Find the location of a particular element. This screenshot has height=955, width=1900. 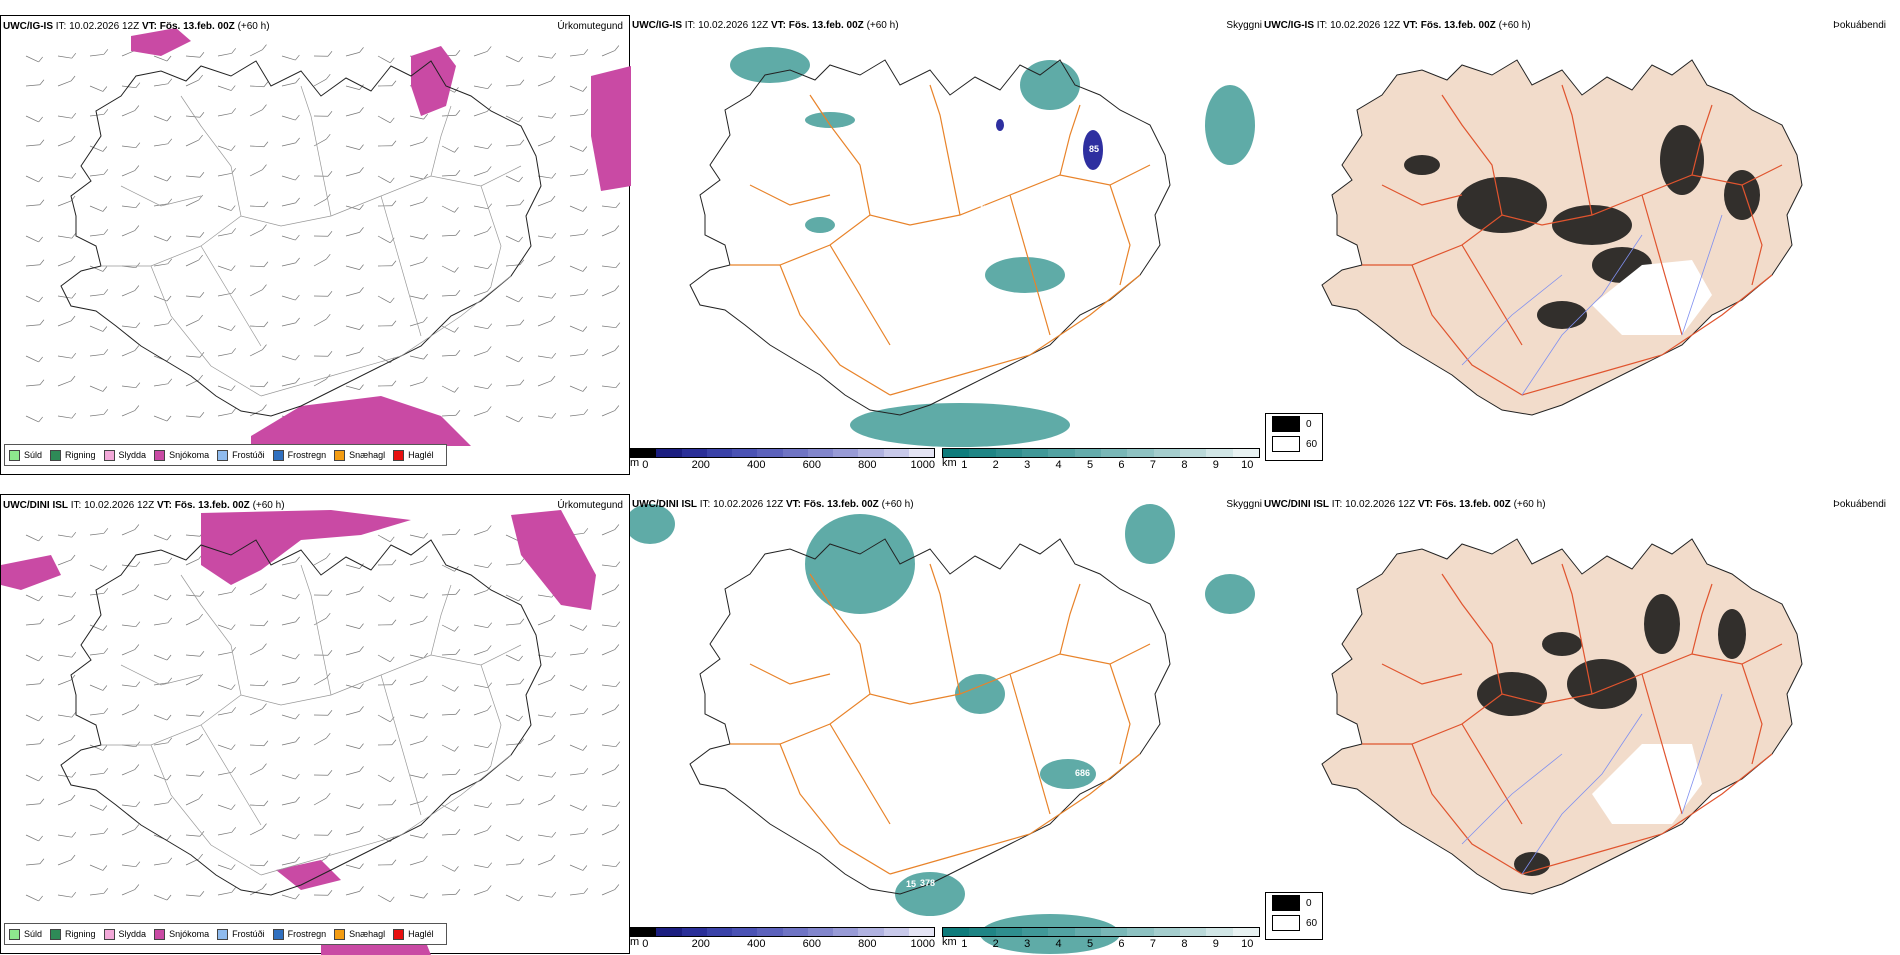

annotation: 686 is located at coordinates (1082, 773).